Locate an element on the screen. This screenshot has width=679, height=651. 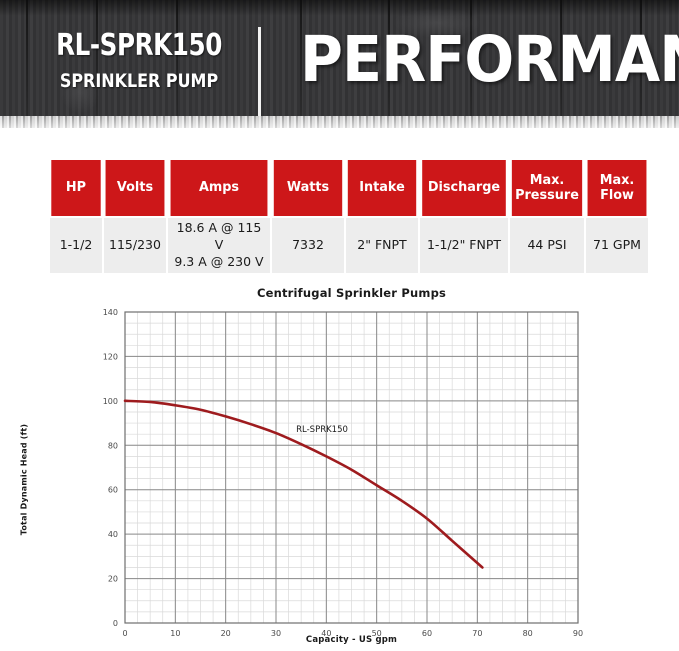
banner-divider is located at coordinates (259, 73).